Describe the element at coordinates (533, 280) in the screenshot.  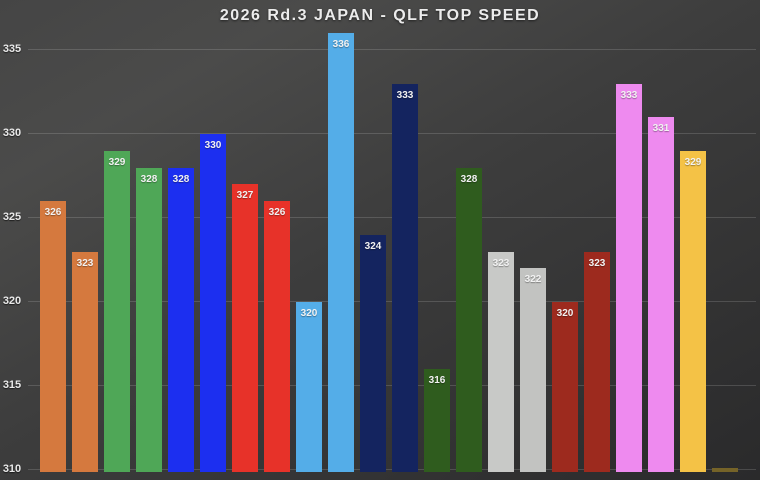
I see `bar-value-label: 322` at that location.